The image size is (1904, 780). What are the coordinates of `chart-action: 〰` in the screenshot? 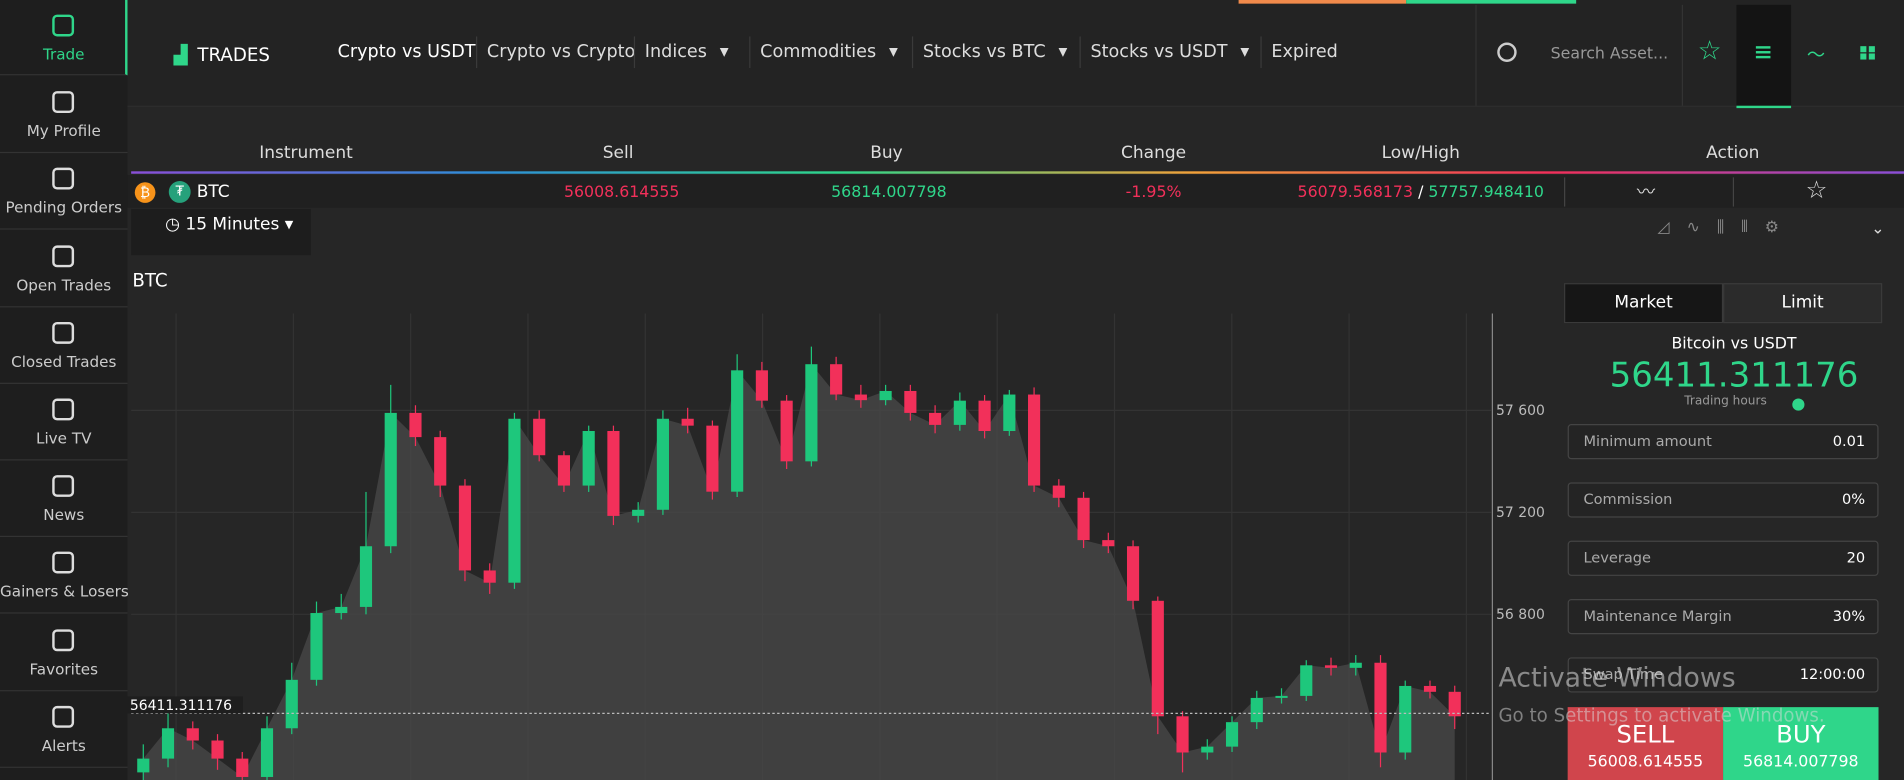 It's located at (1646, 192).